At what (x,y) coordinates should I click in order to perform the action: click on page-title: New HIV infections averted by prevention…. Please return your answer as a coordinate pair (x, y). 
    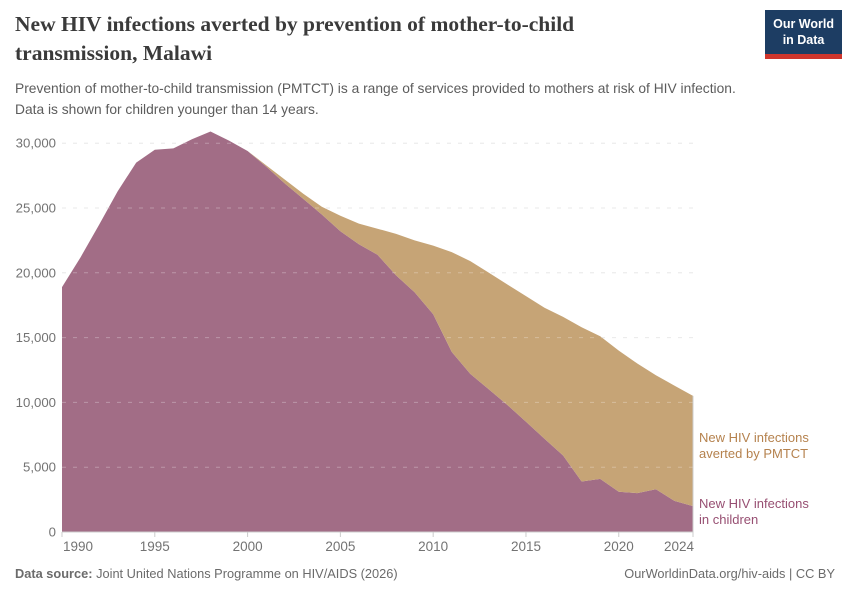
    Looking at the image, I should click on (295, 39).